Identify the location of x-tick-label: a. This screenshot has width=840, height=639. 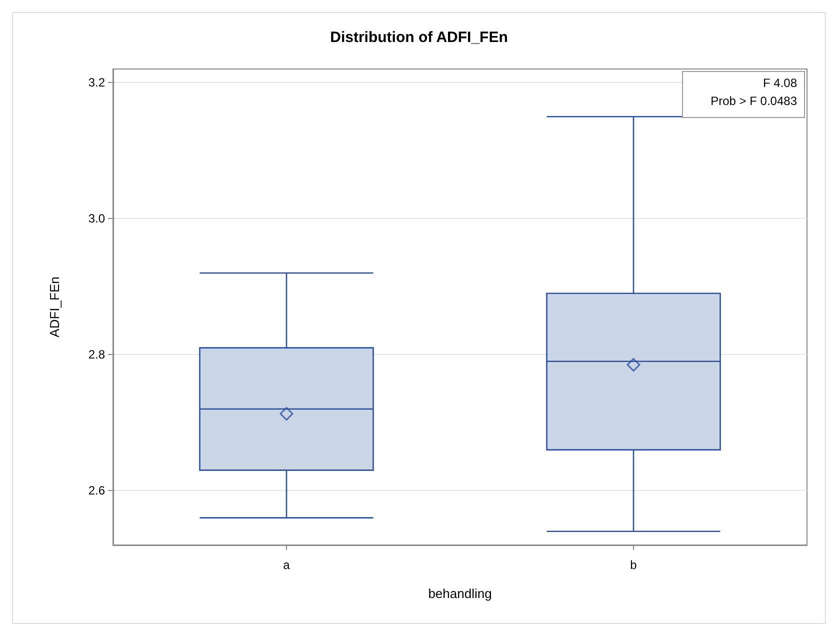
(286, 565).